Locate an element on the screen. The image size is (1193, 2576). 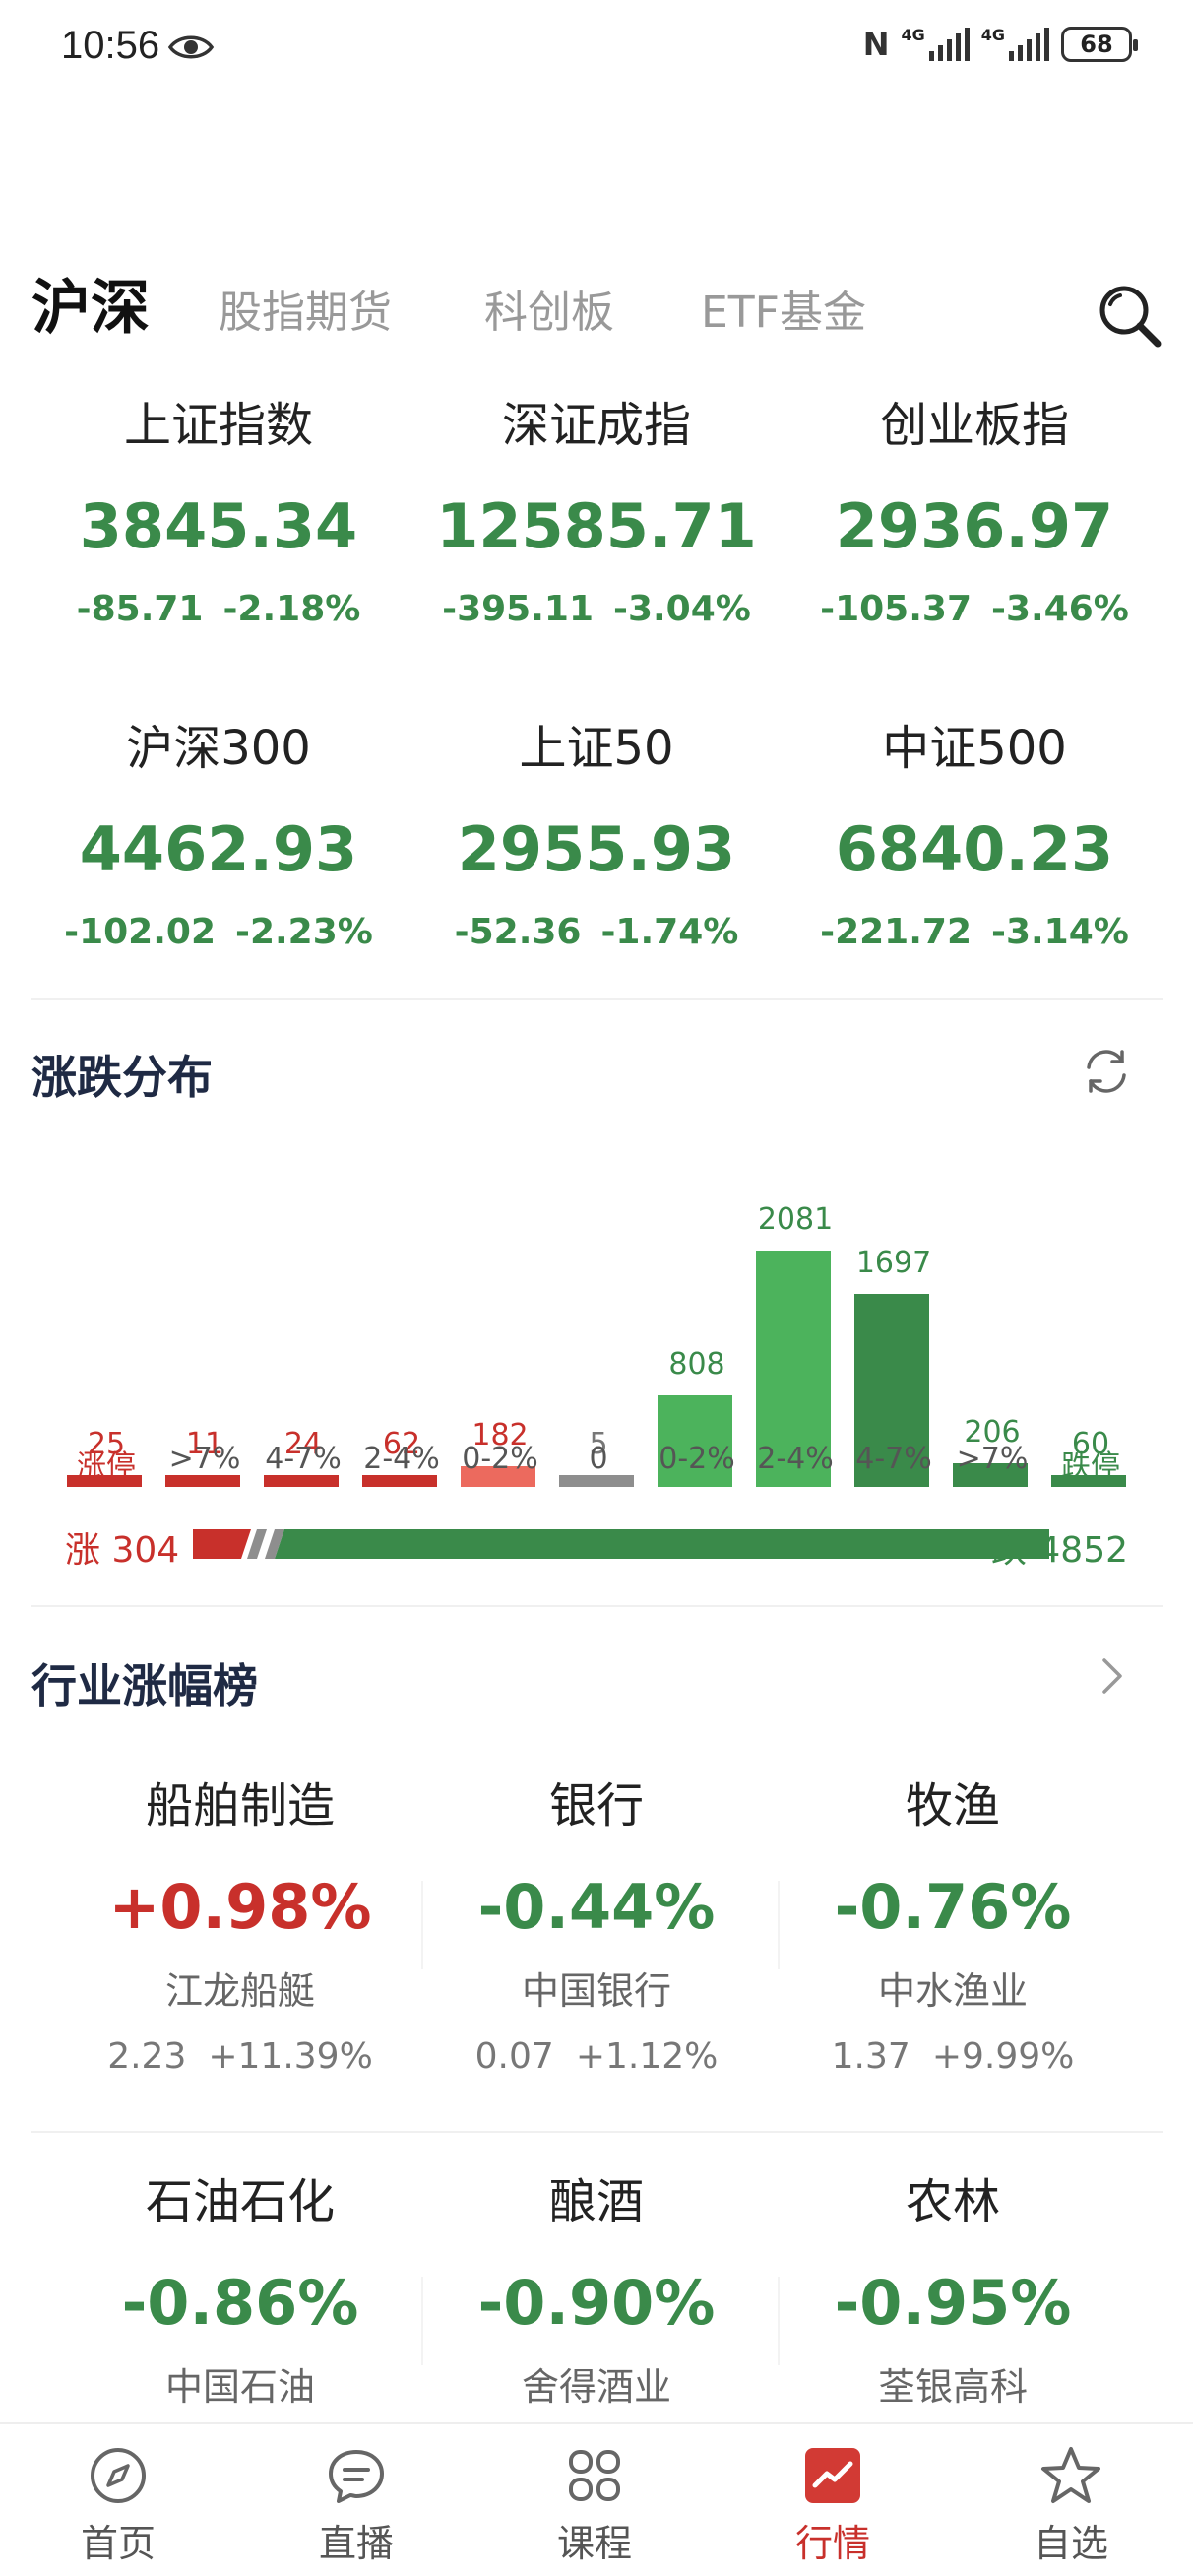
down-count: 跌 4852 is located at coordinates (1059, 1550).